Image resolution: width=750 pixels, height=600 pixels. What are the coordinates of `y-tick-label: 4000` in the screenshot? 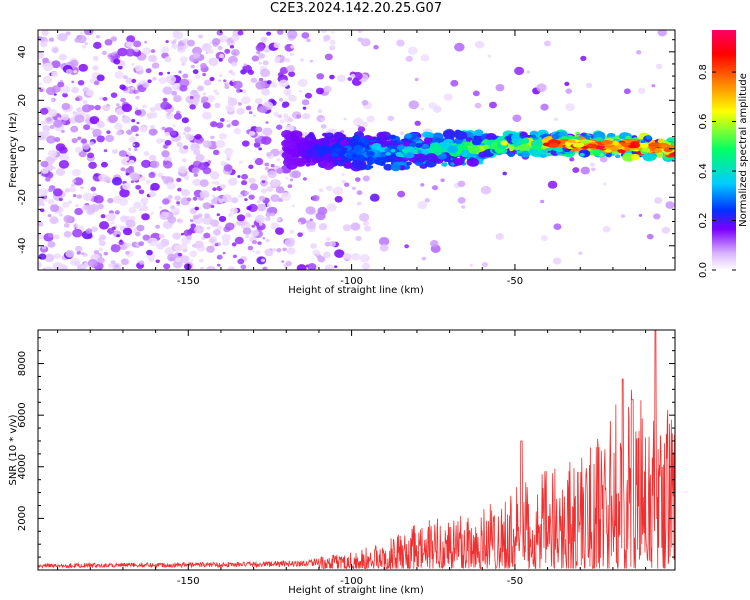 It's located at (22, 466).